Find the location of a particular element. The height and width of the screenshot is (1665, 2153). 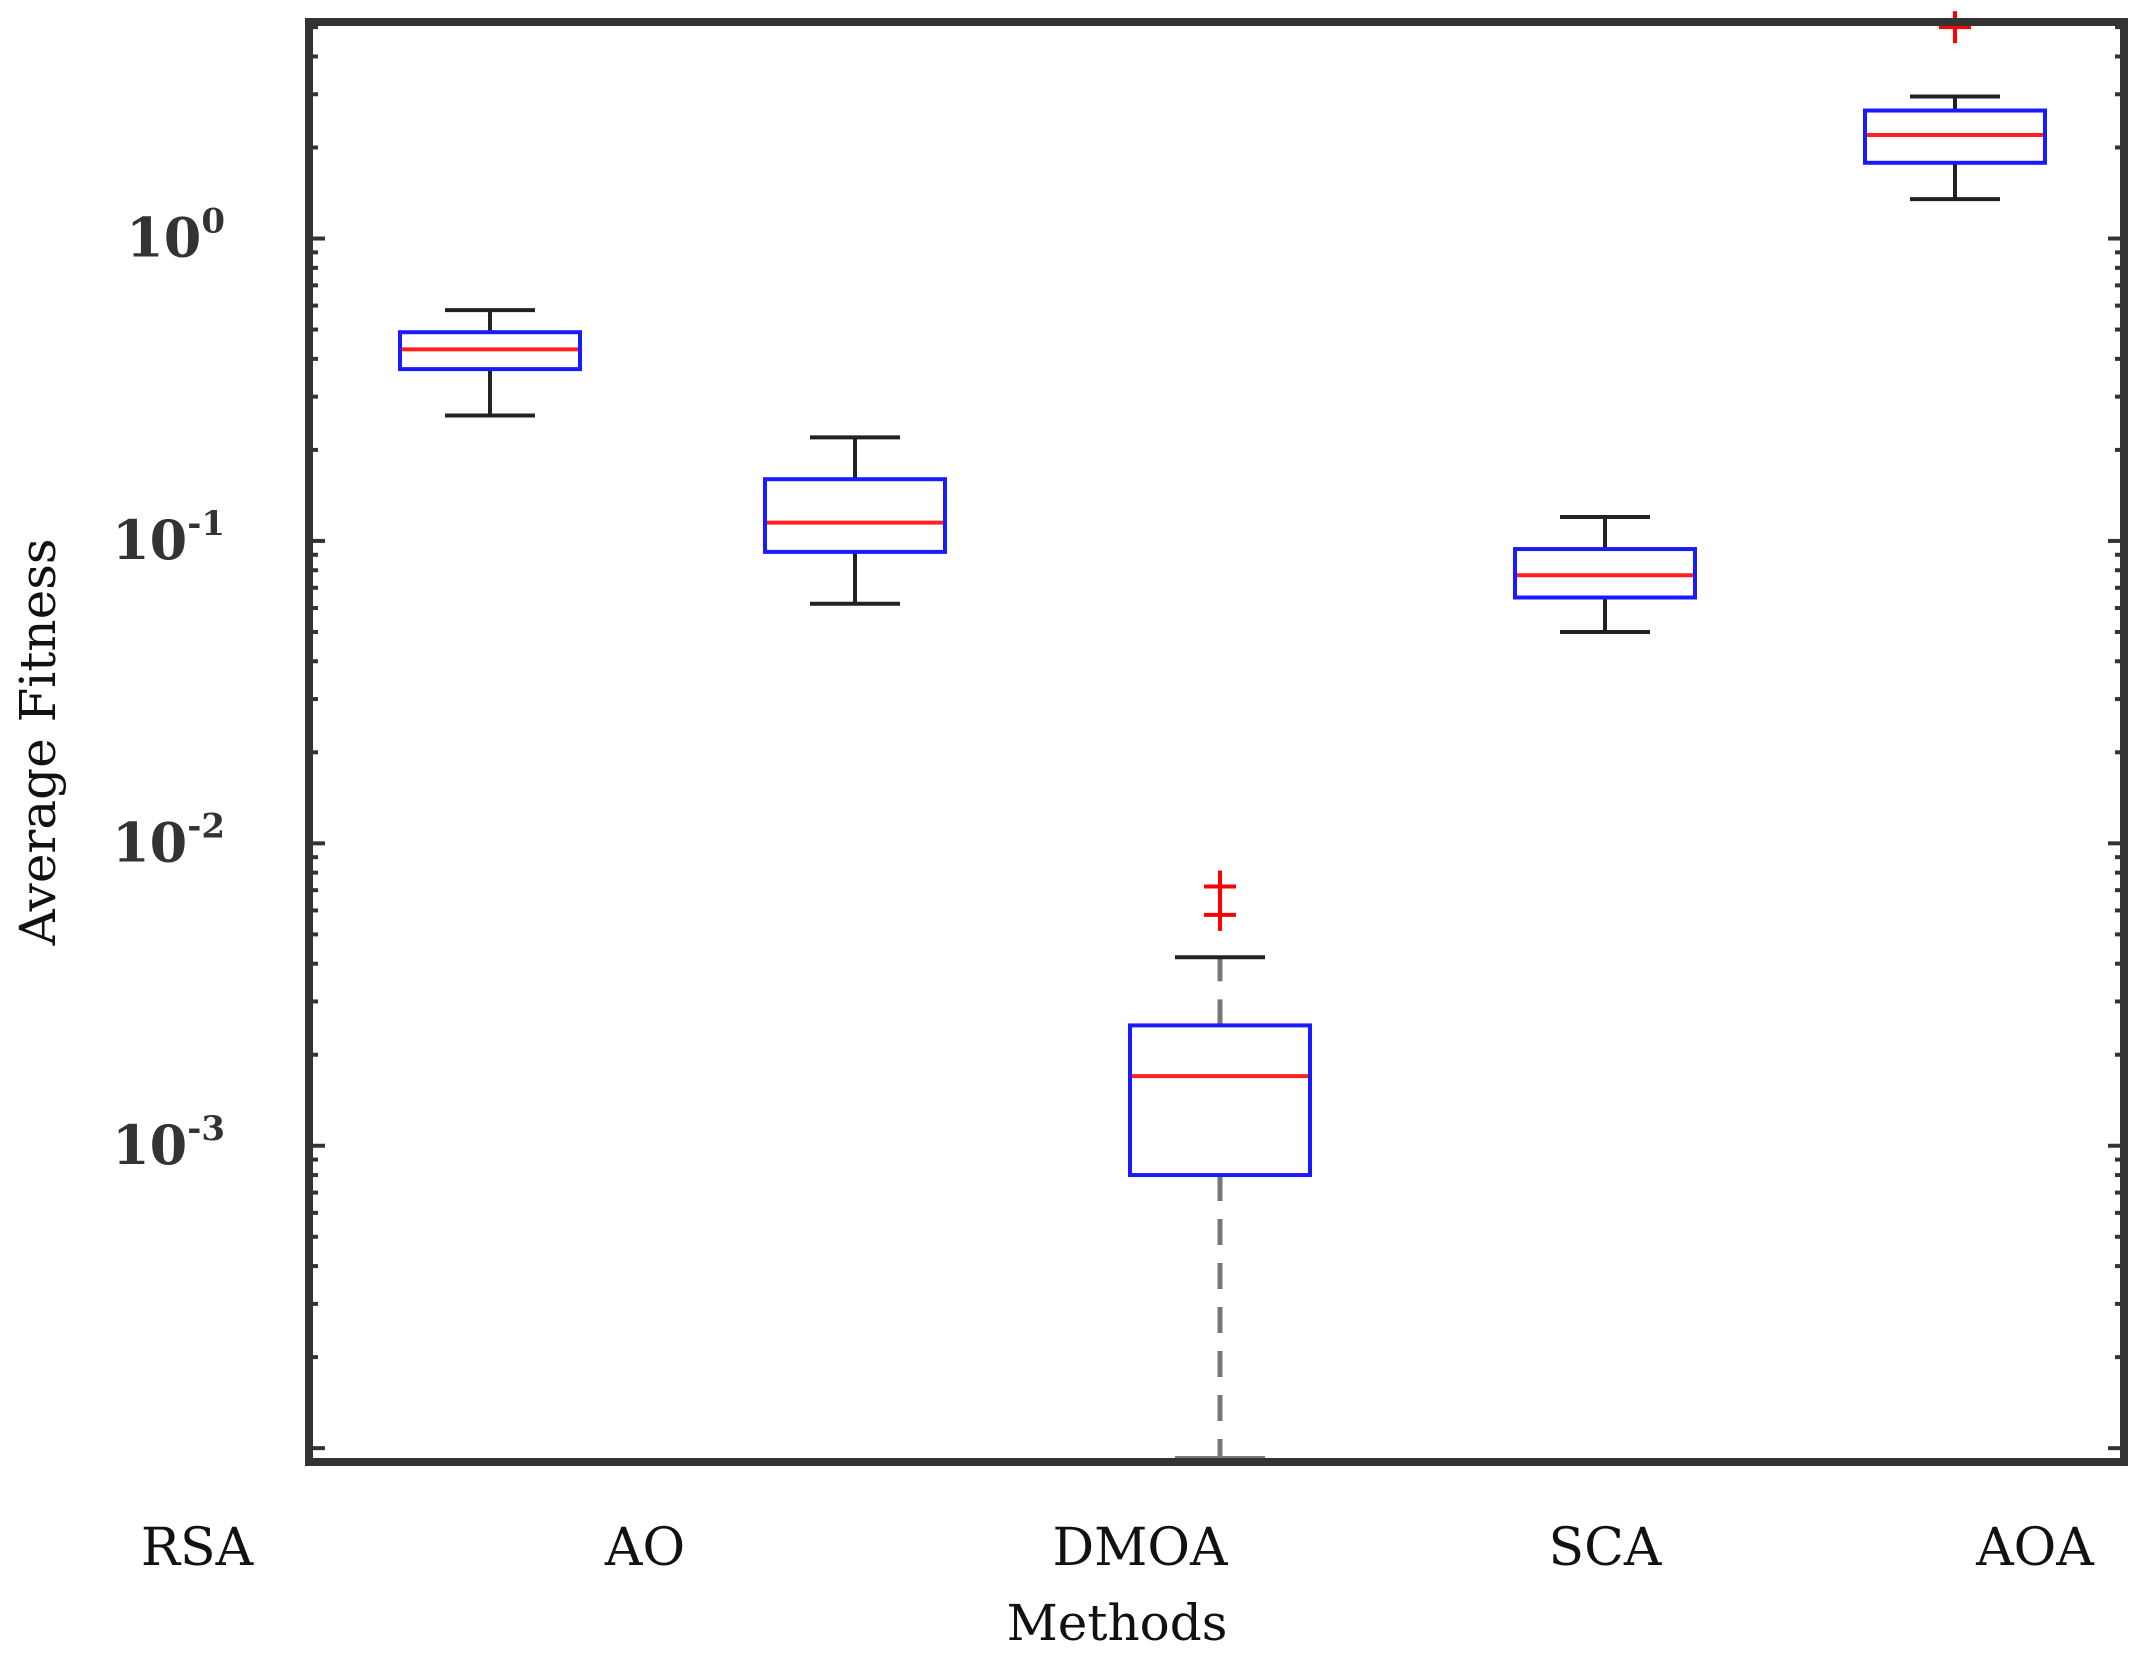

box-dmoa is located at coordinates (1220, 1165).